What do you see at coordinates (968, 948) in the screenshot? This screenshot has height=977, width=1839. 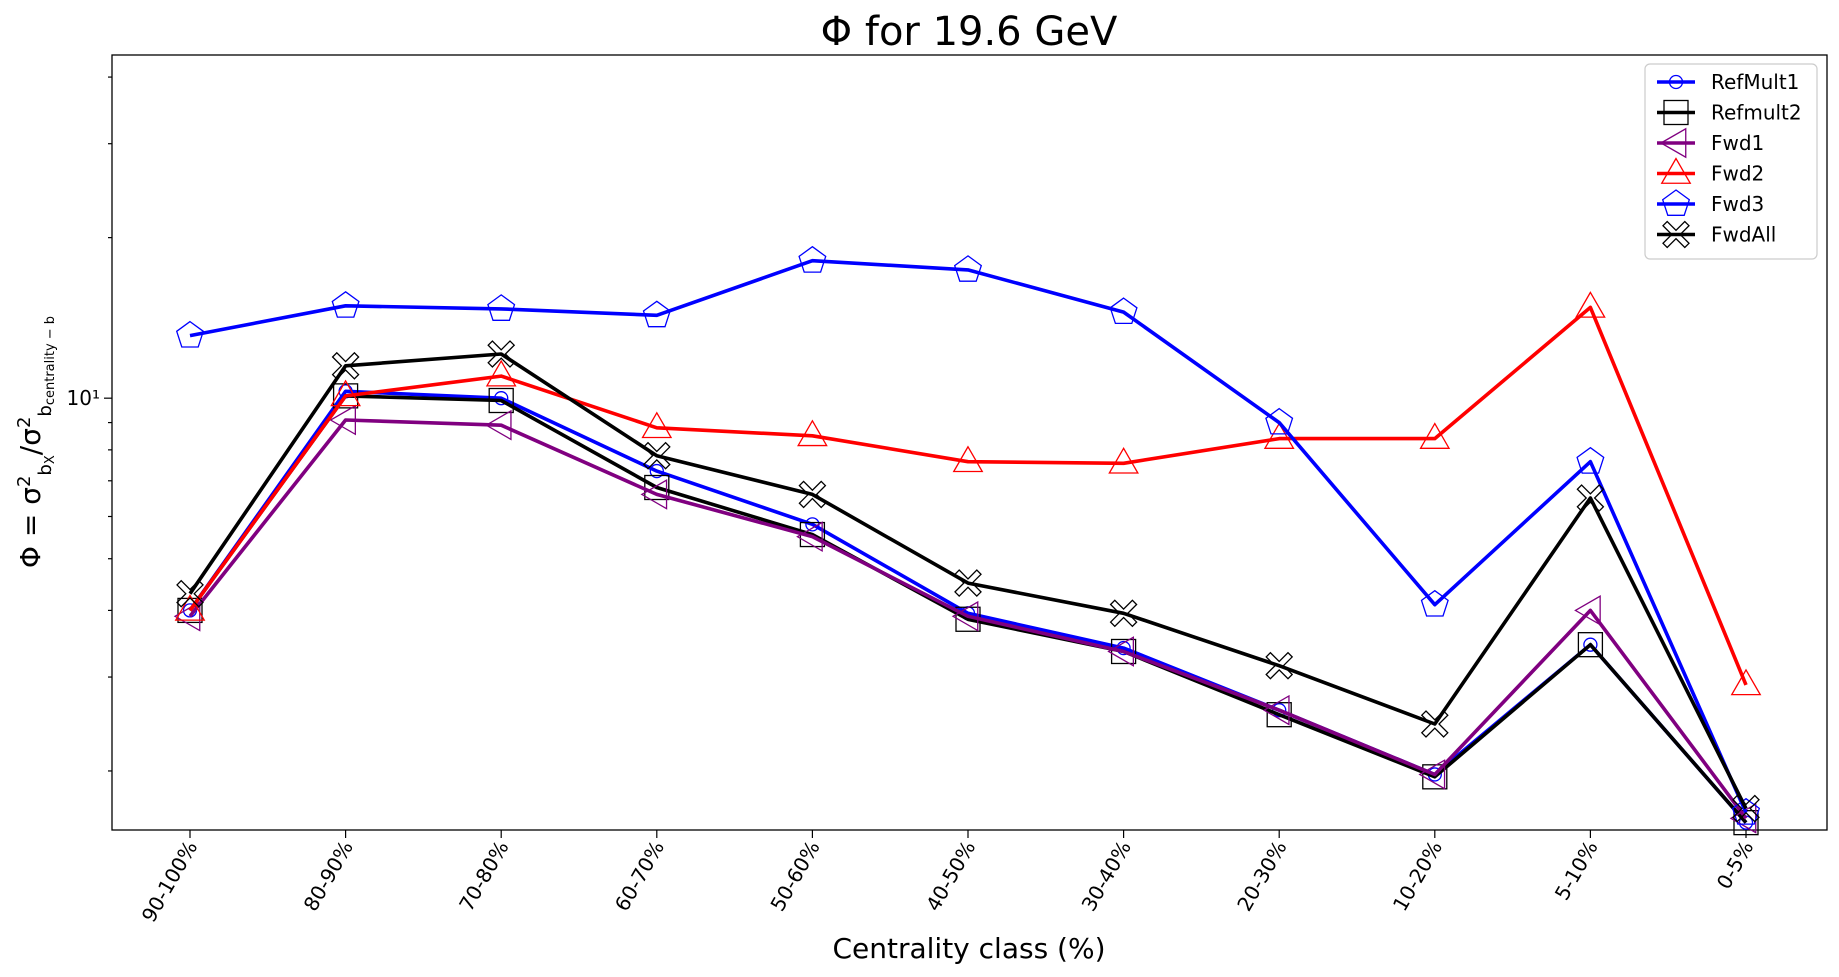 I see `x-axis-label: Centrality class (%)` at bounding box center [968, 948].